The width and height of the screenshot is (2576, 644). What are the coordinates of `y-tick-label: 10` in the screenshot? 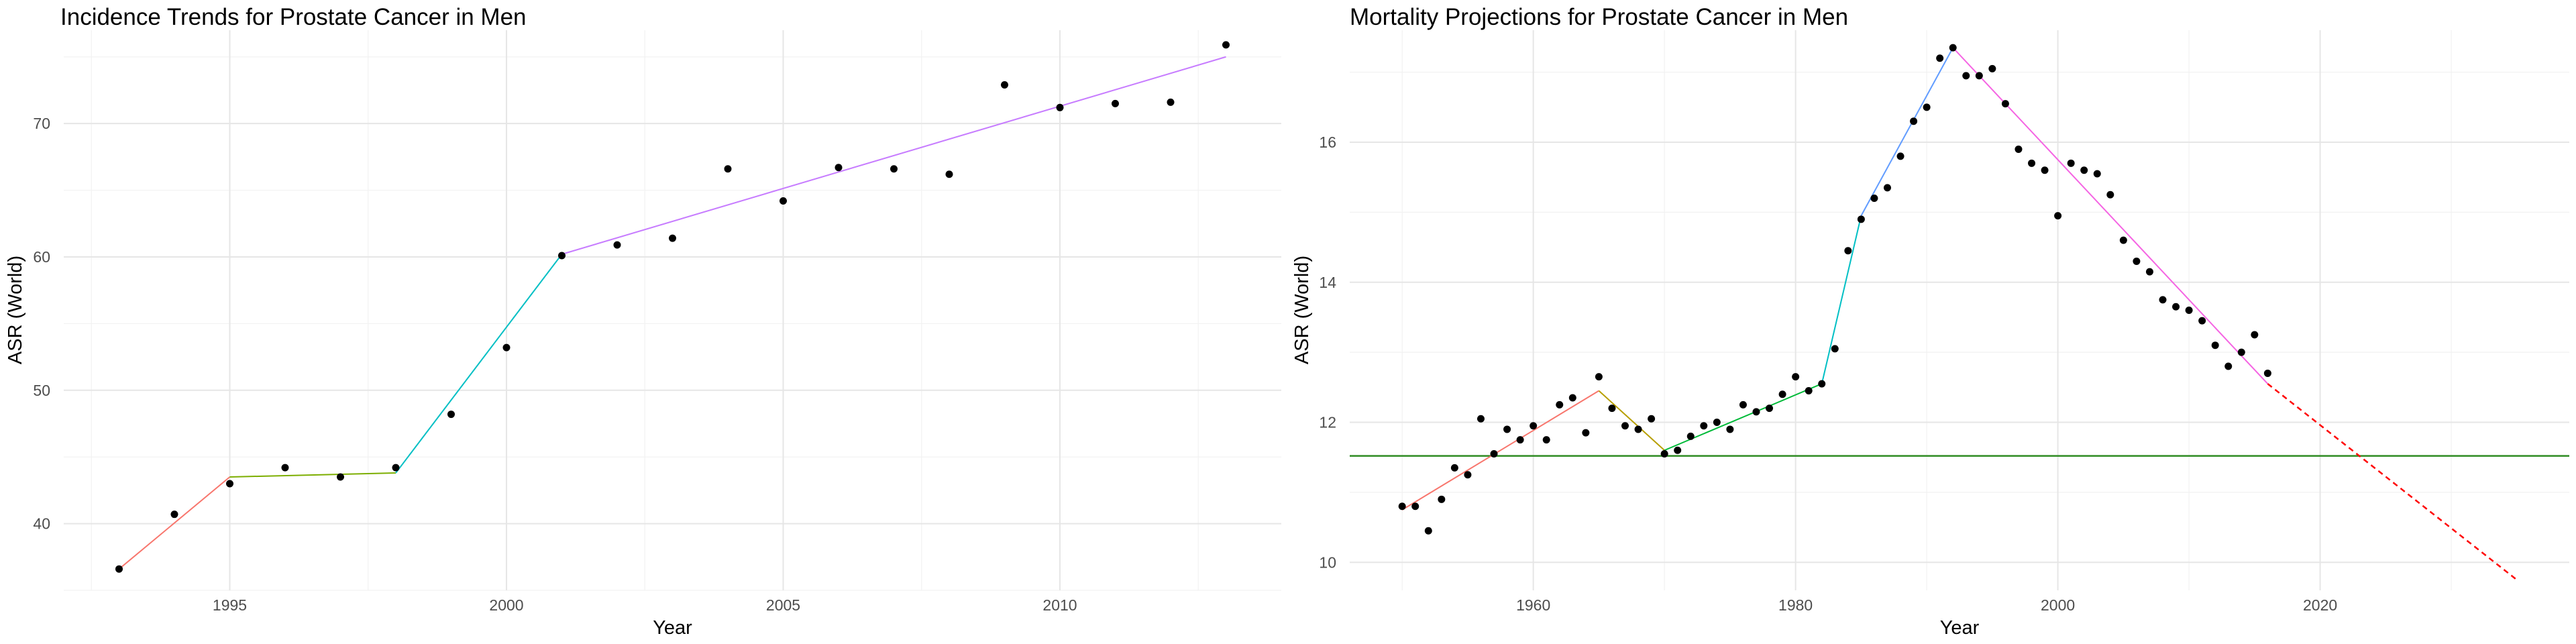 It's located at (1327, 562).